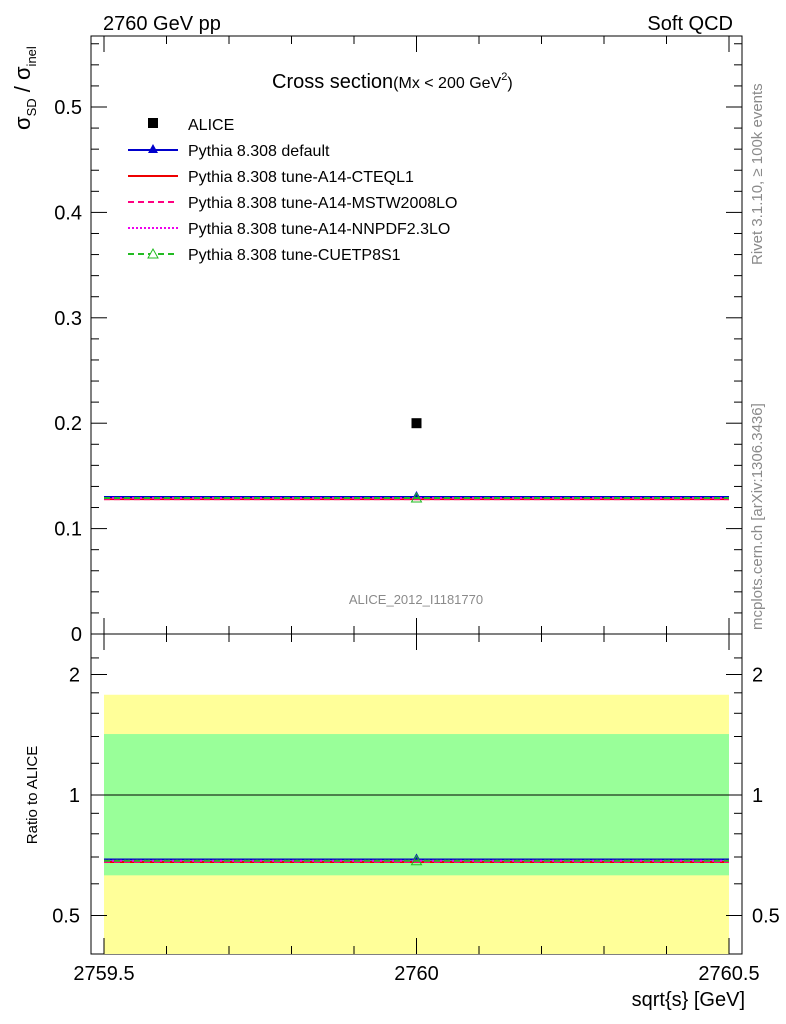  Describe the element at coordinates (416, 974) in the screenshot. I see `x-tick-label: 2760` at that location.